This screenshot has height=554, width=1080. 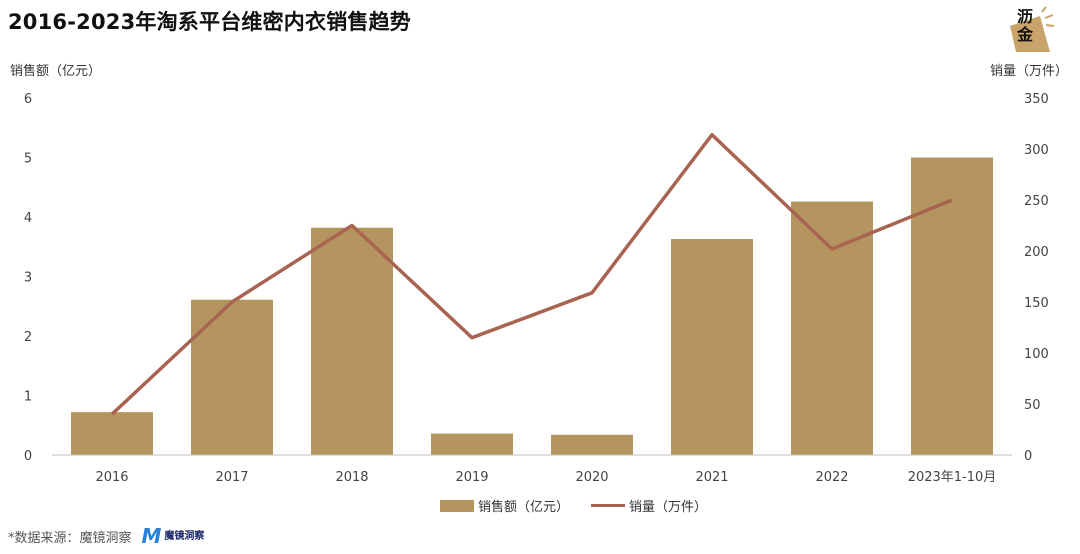 What do you see at coordinates (28, 159) in the screenshot?
I see `left-tick-label: 5` at bounding box center [28, 159].